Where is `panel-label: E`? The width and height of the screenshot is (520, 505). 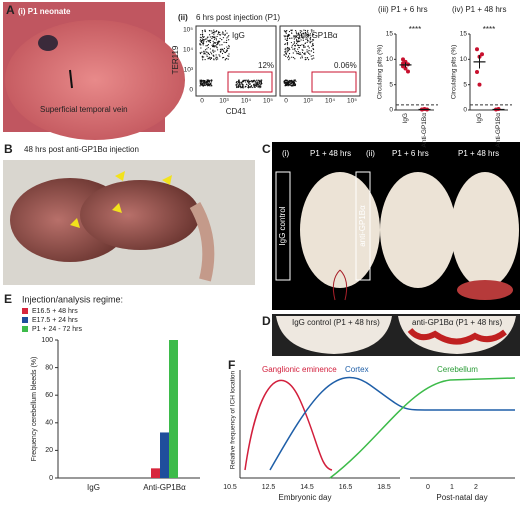 panel-label: E is located at coordinates (8, 299).